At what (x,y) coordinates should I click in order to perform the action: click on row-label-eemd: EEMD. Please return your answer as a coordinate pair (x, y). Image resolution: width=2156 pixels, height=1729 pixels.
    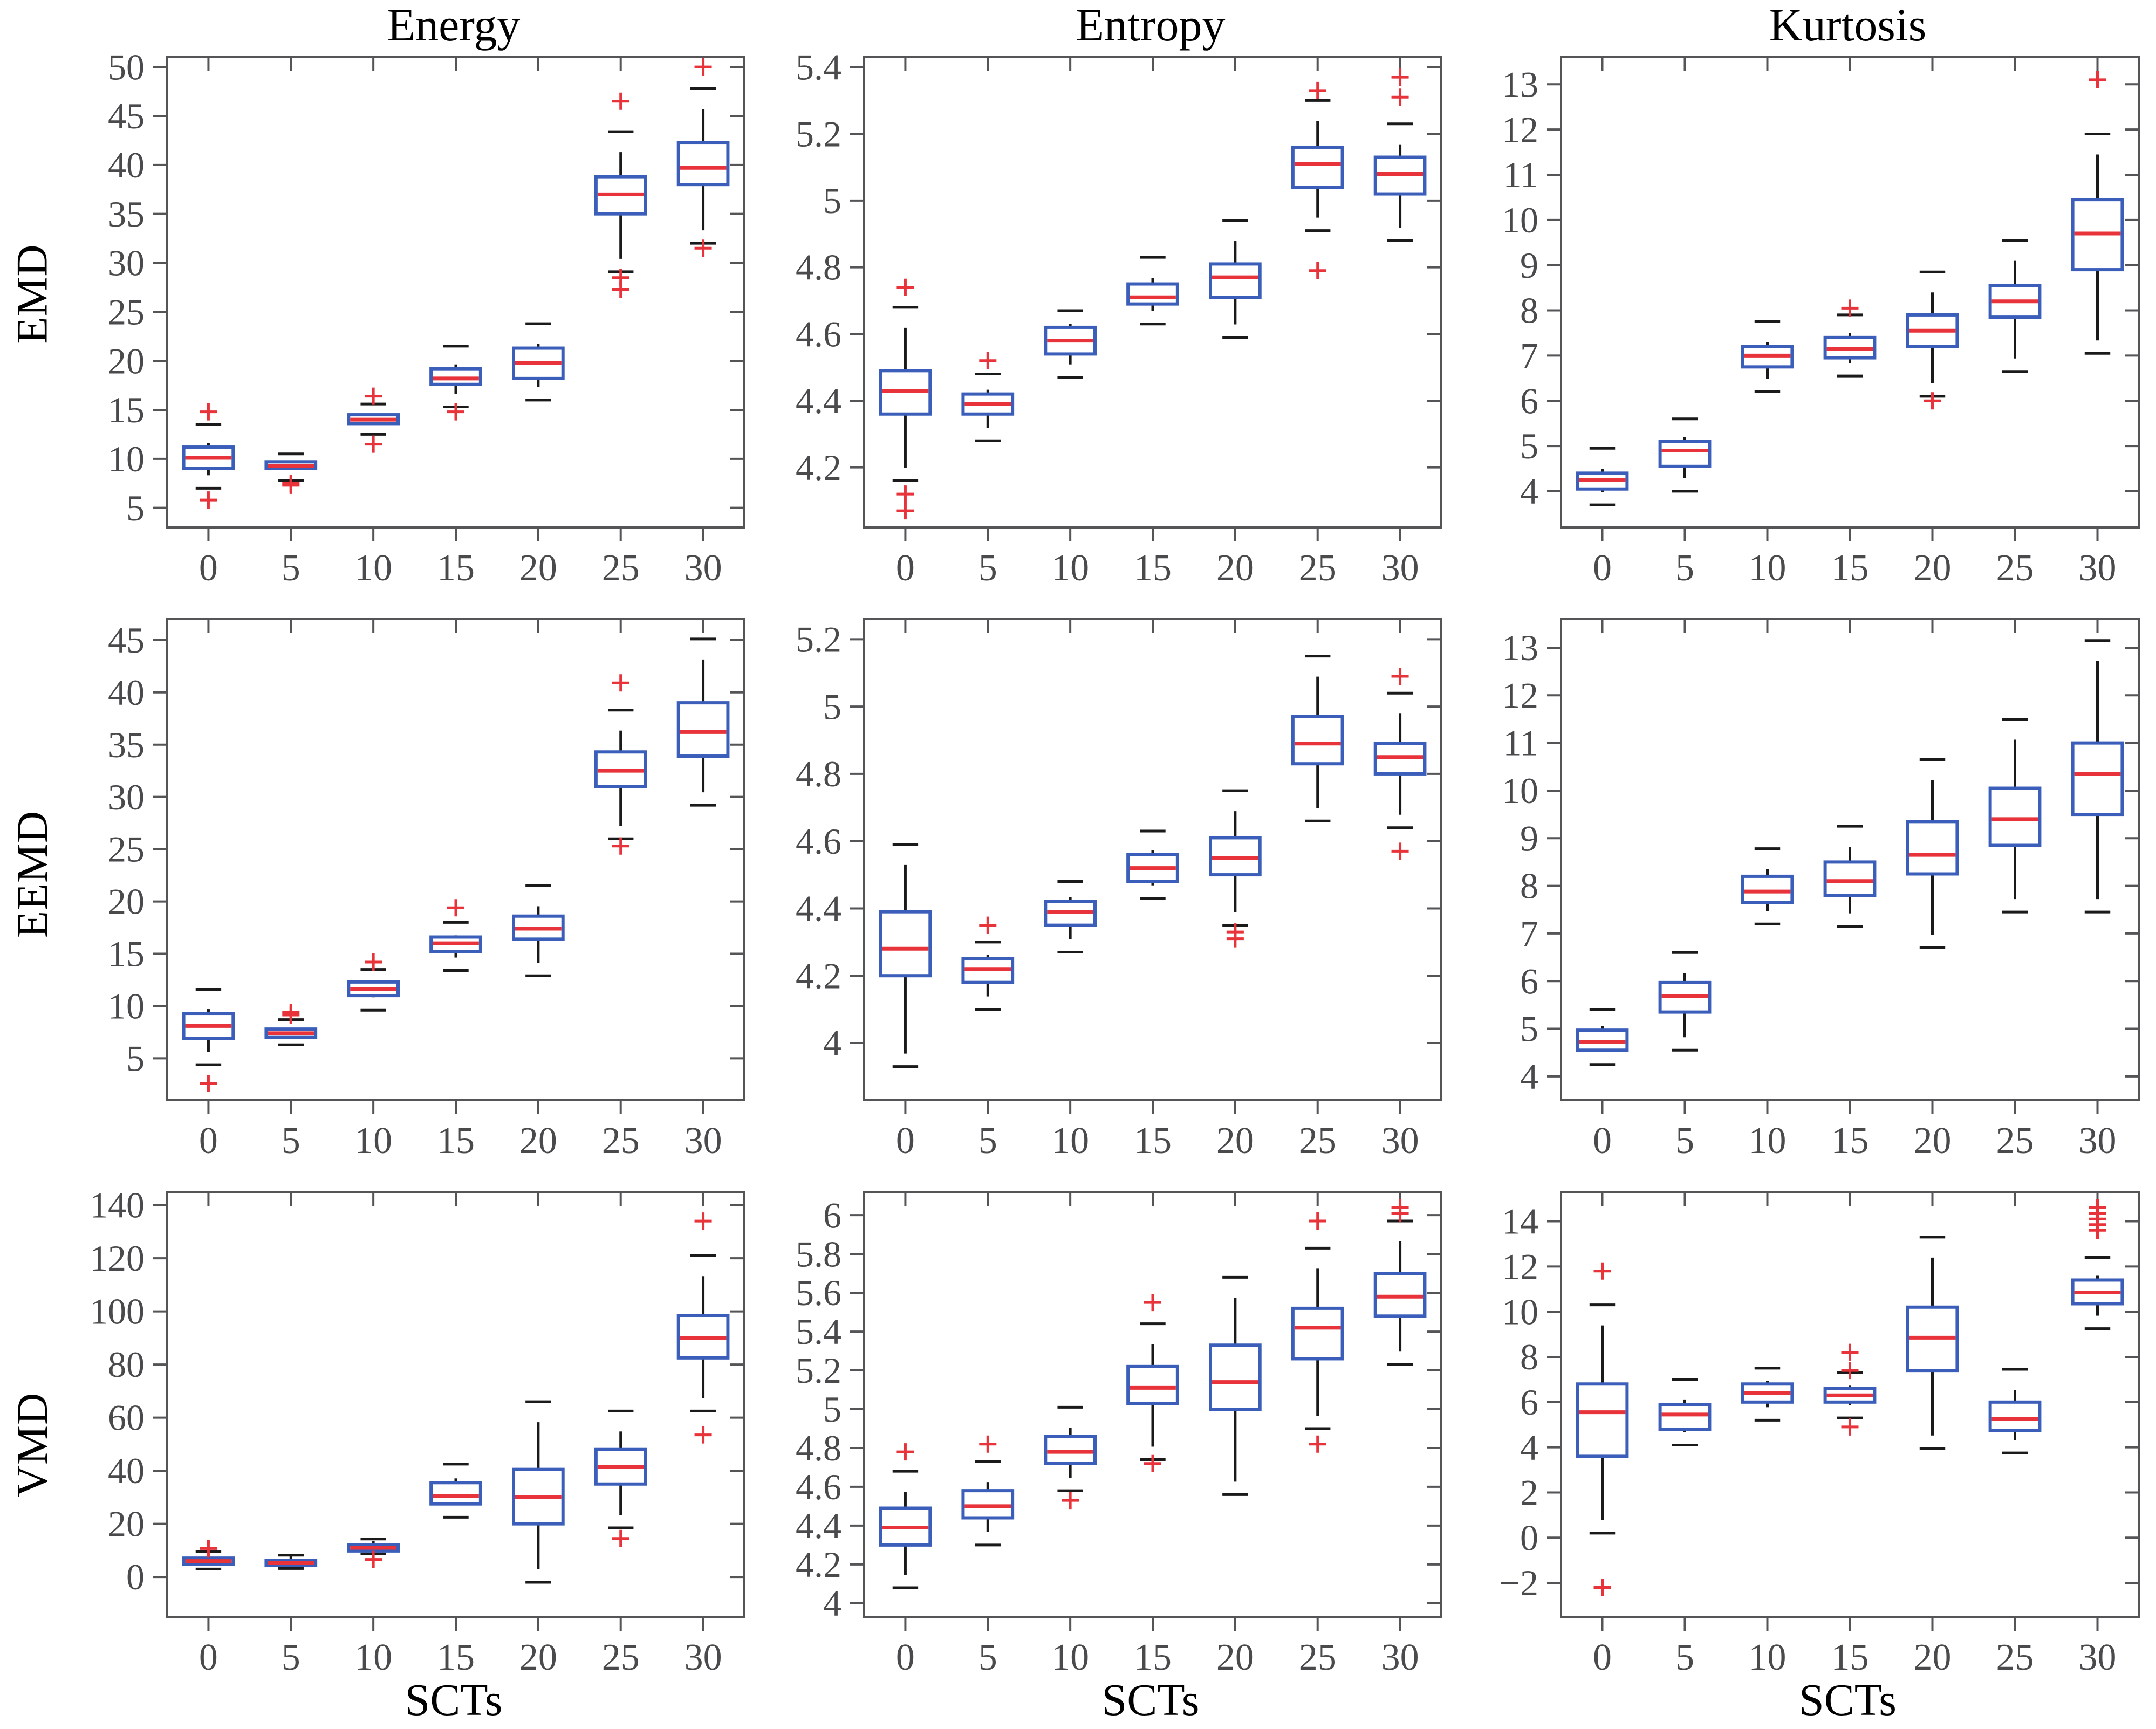
    Looking at the image, I should click on (32, 874).